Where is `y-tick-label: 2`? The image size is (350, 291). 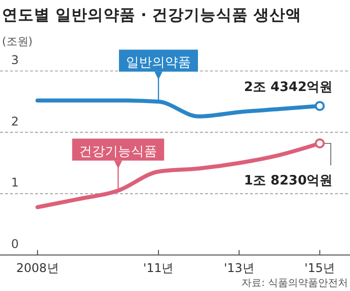 y-tick-label: 2 is located at coordinates (15, 121).